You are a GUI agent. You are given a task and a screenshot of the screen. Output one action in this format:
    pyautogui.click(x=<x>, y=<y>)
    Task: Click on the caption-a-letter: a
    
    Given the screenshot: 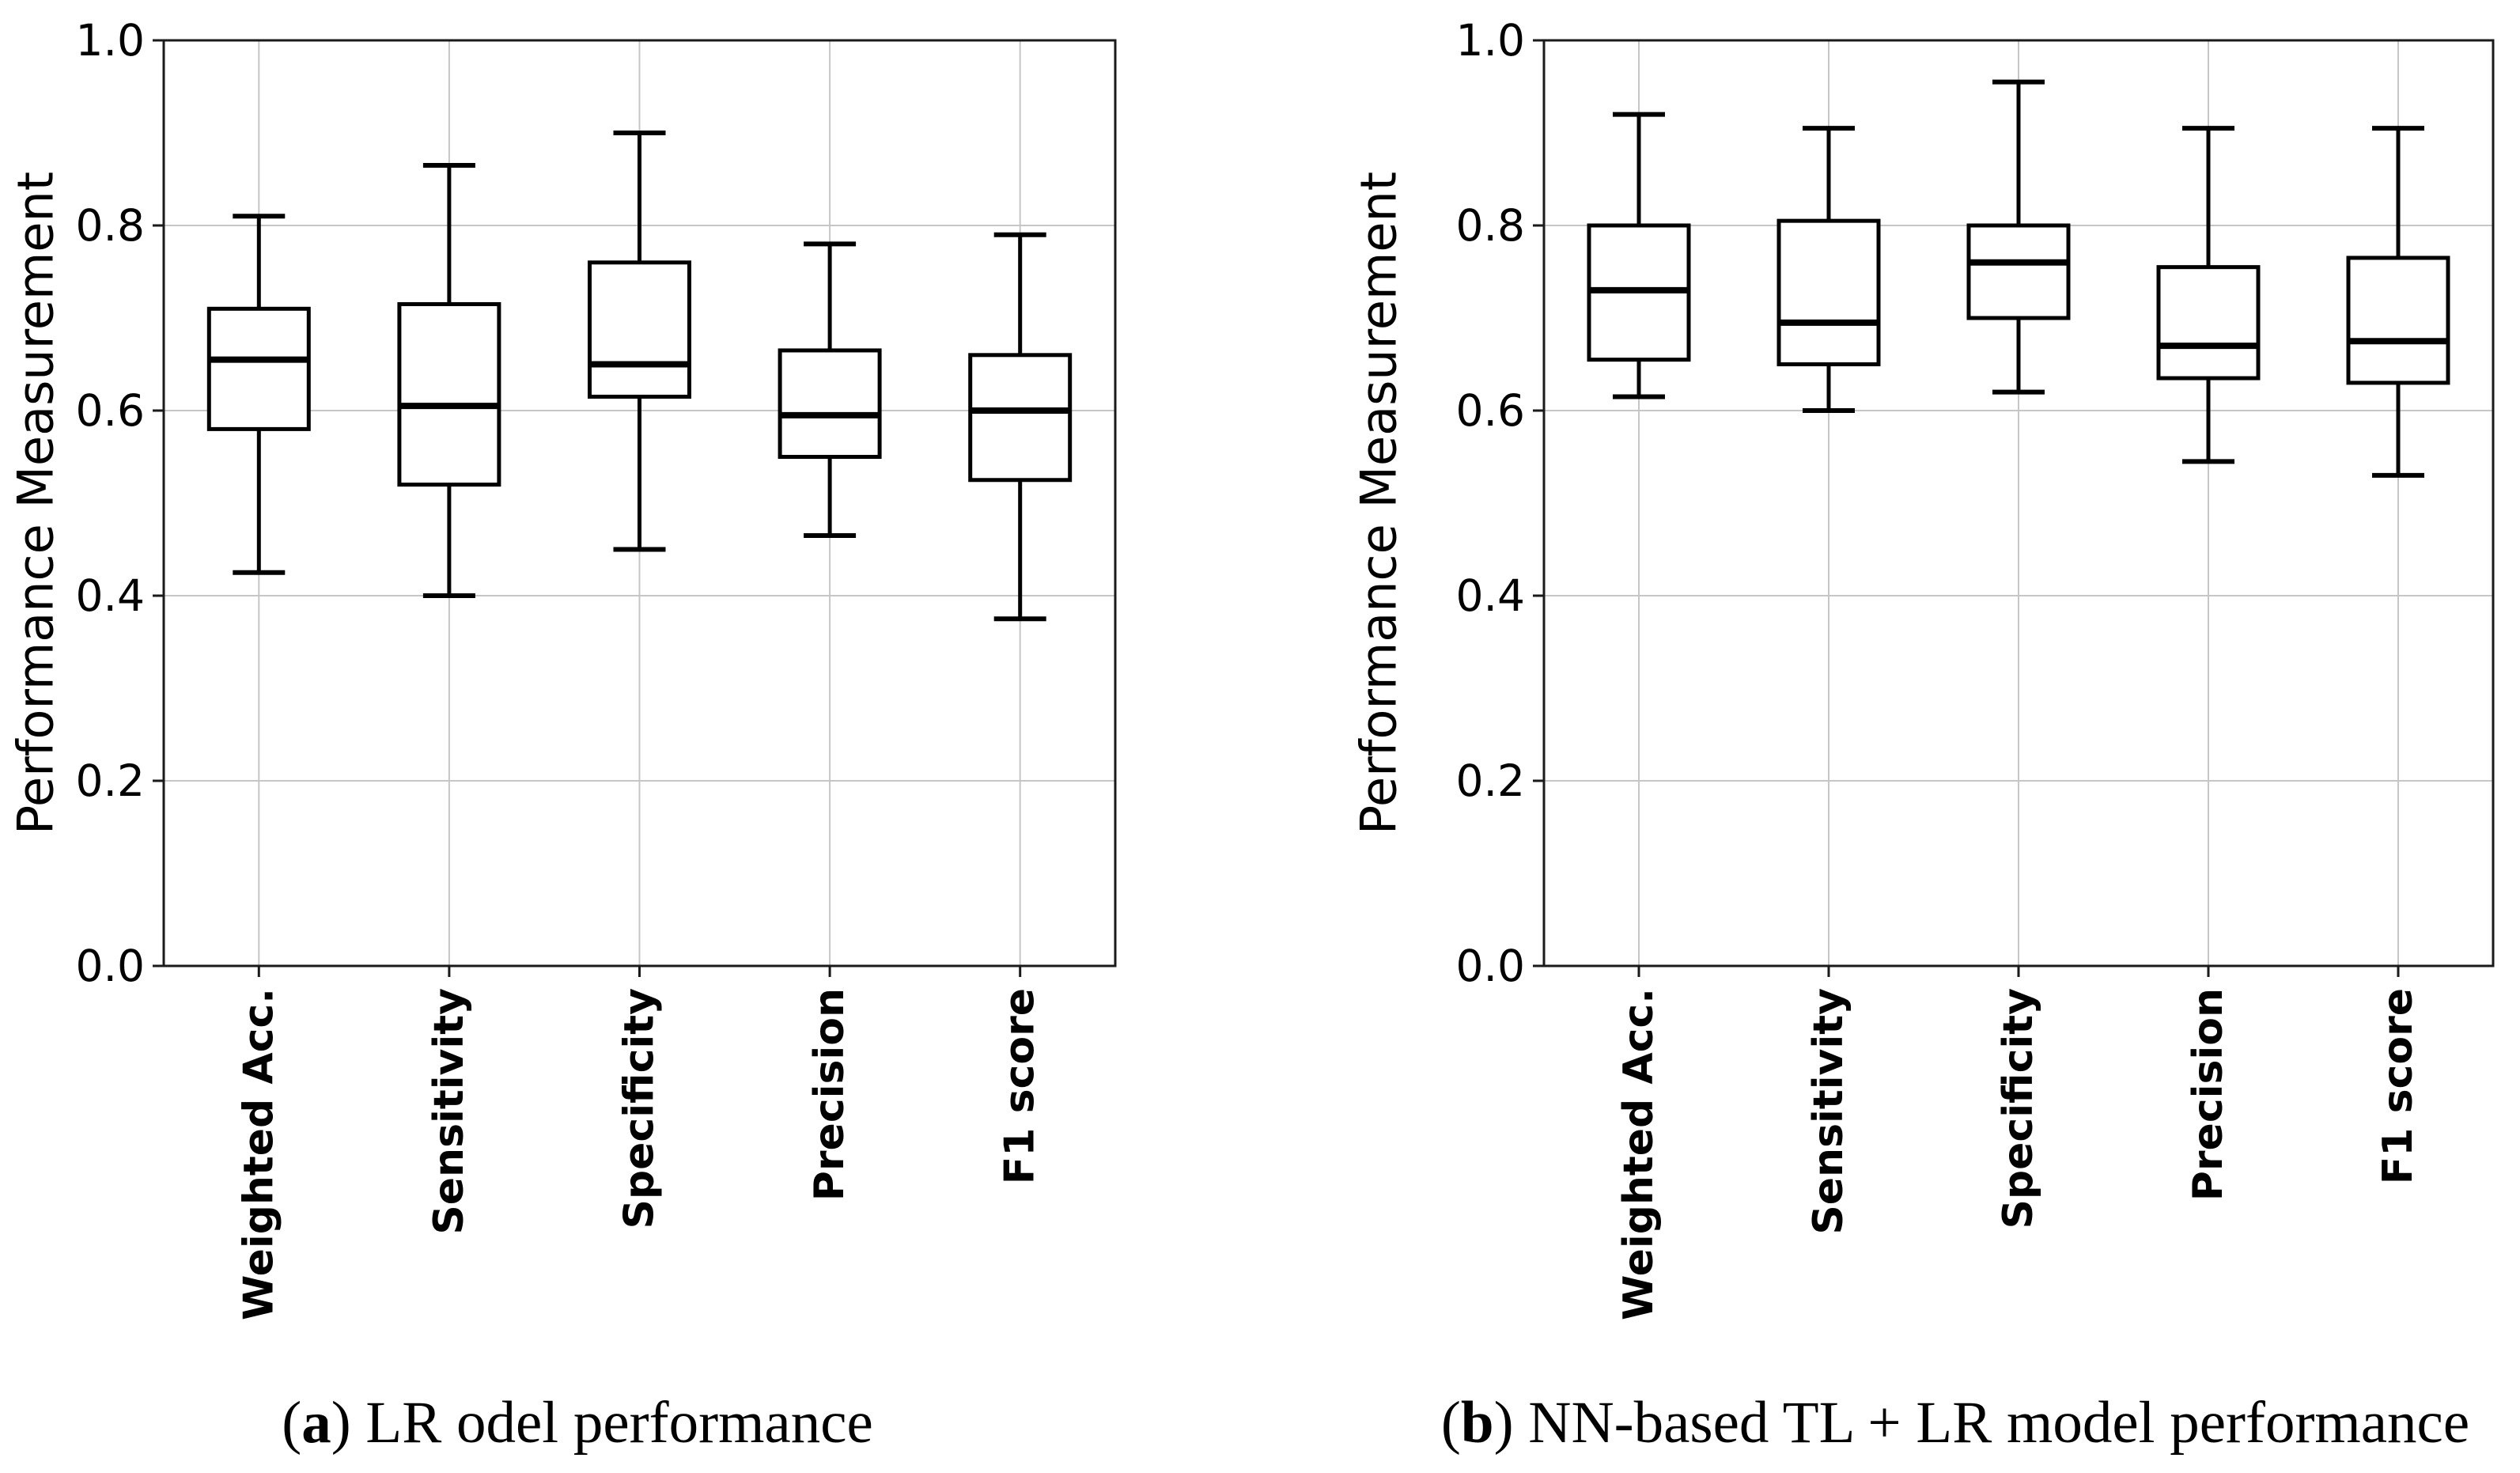 What is the action you would take?
    pyautogui.click(x=316, y=1423)
    